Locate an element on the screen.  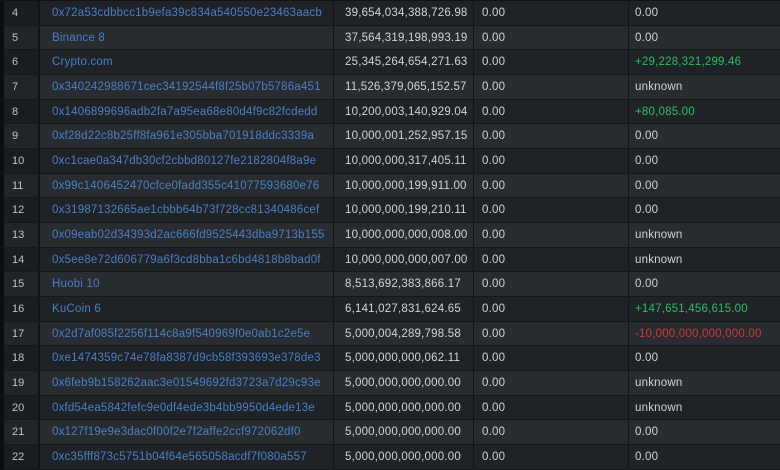
balance-value: 6,141,027,831,624.65 is located at coordinates (403, 308).